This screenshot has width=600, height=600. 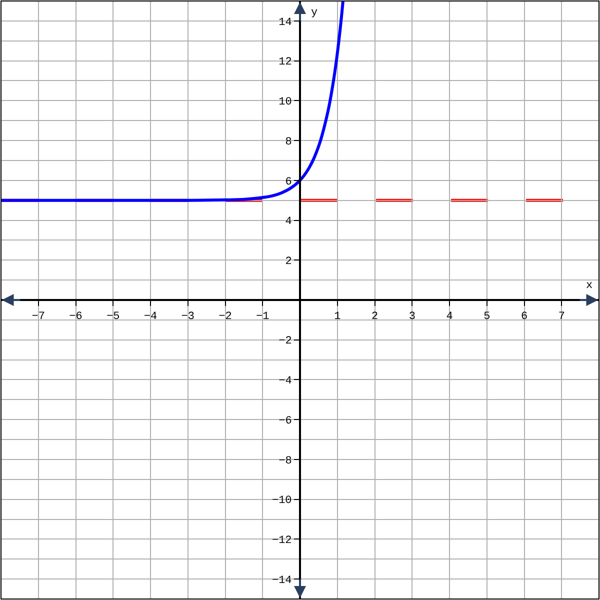 What do you see at coordinates (151, 317) in the screenshot?
I see `x-tick-label: −4` at bounding box center [151, 317].